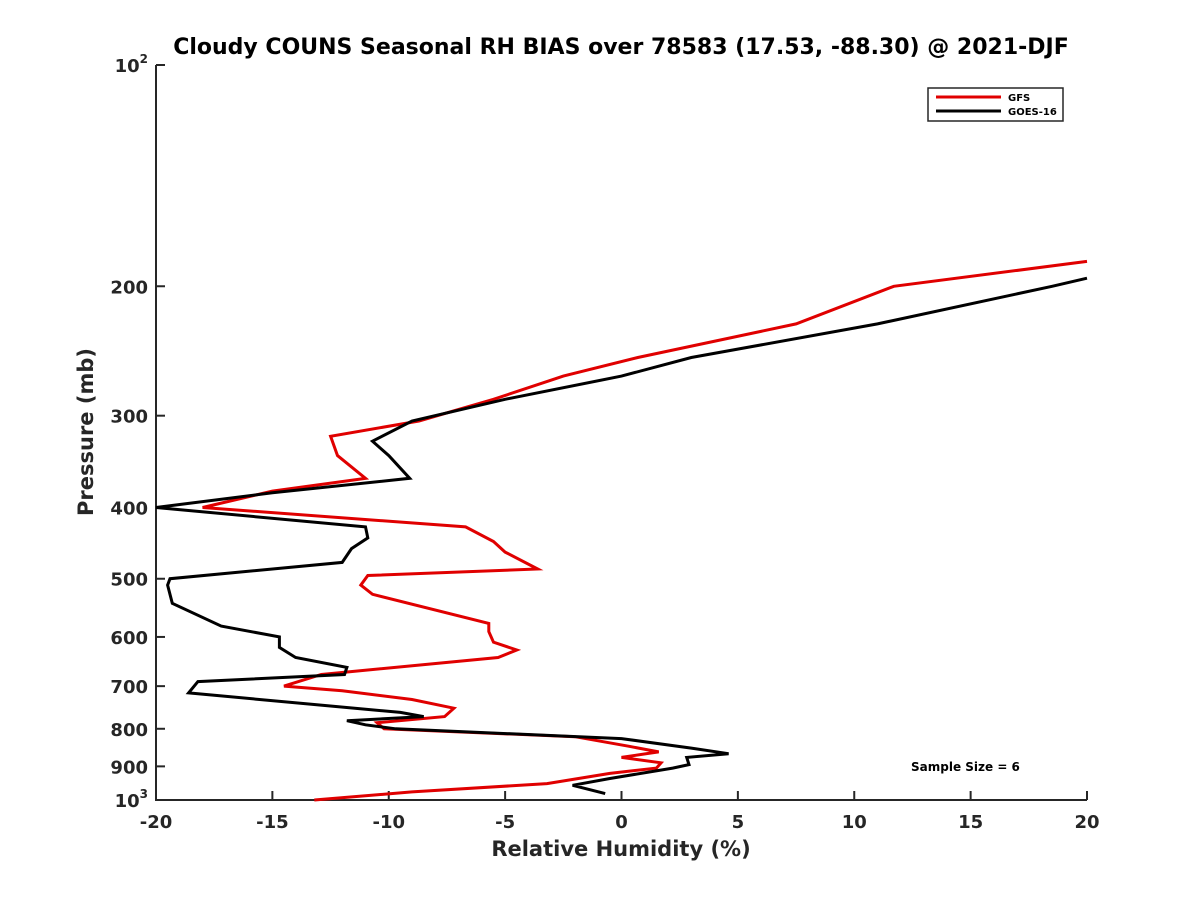 This screenshot has height=900, width=1200. Describe the element at coordinates (129, 417) in the screenshot. I see `y-tick-label: 300` at that location.